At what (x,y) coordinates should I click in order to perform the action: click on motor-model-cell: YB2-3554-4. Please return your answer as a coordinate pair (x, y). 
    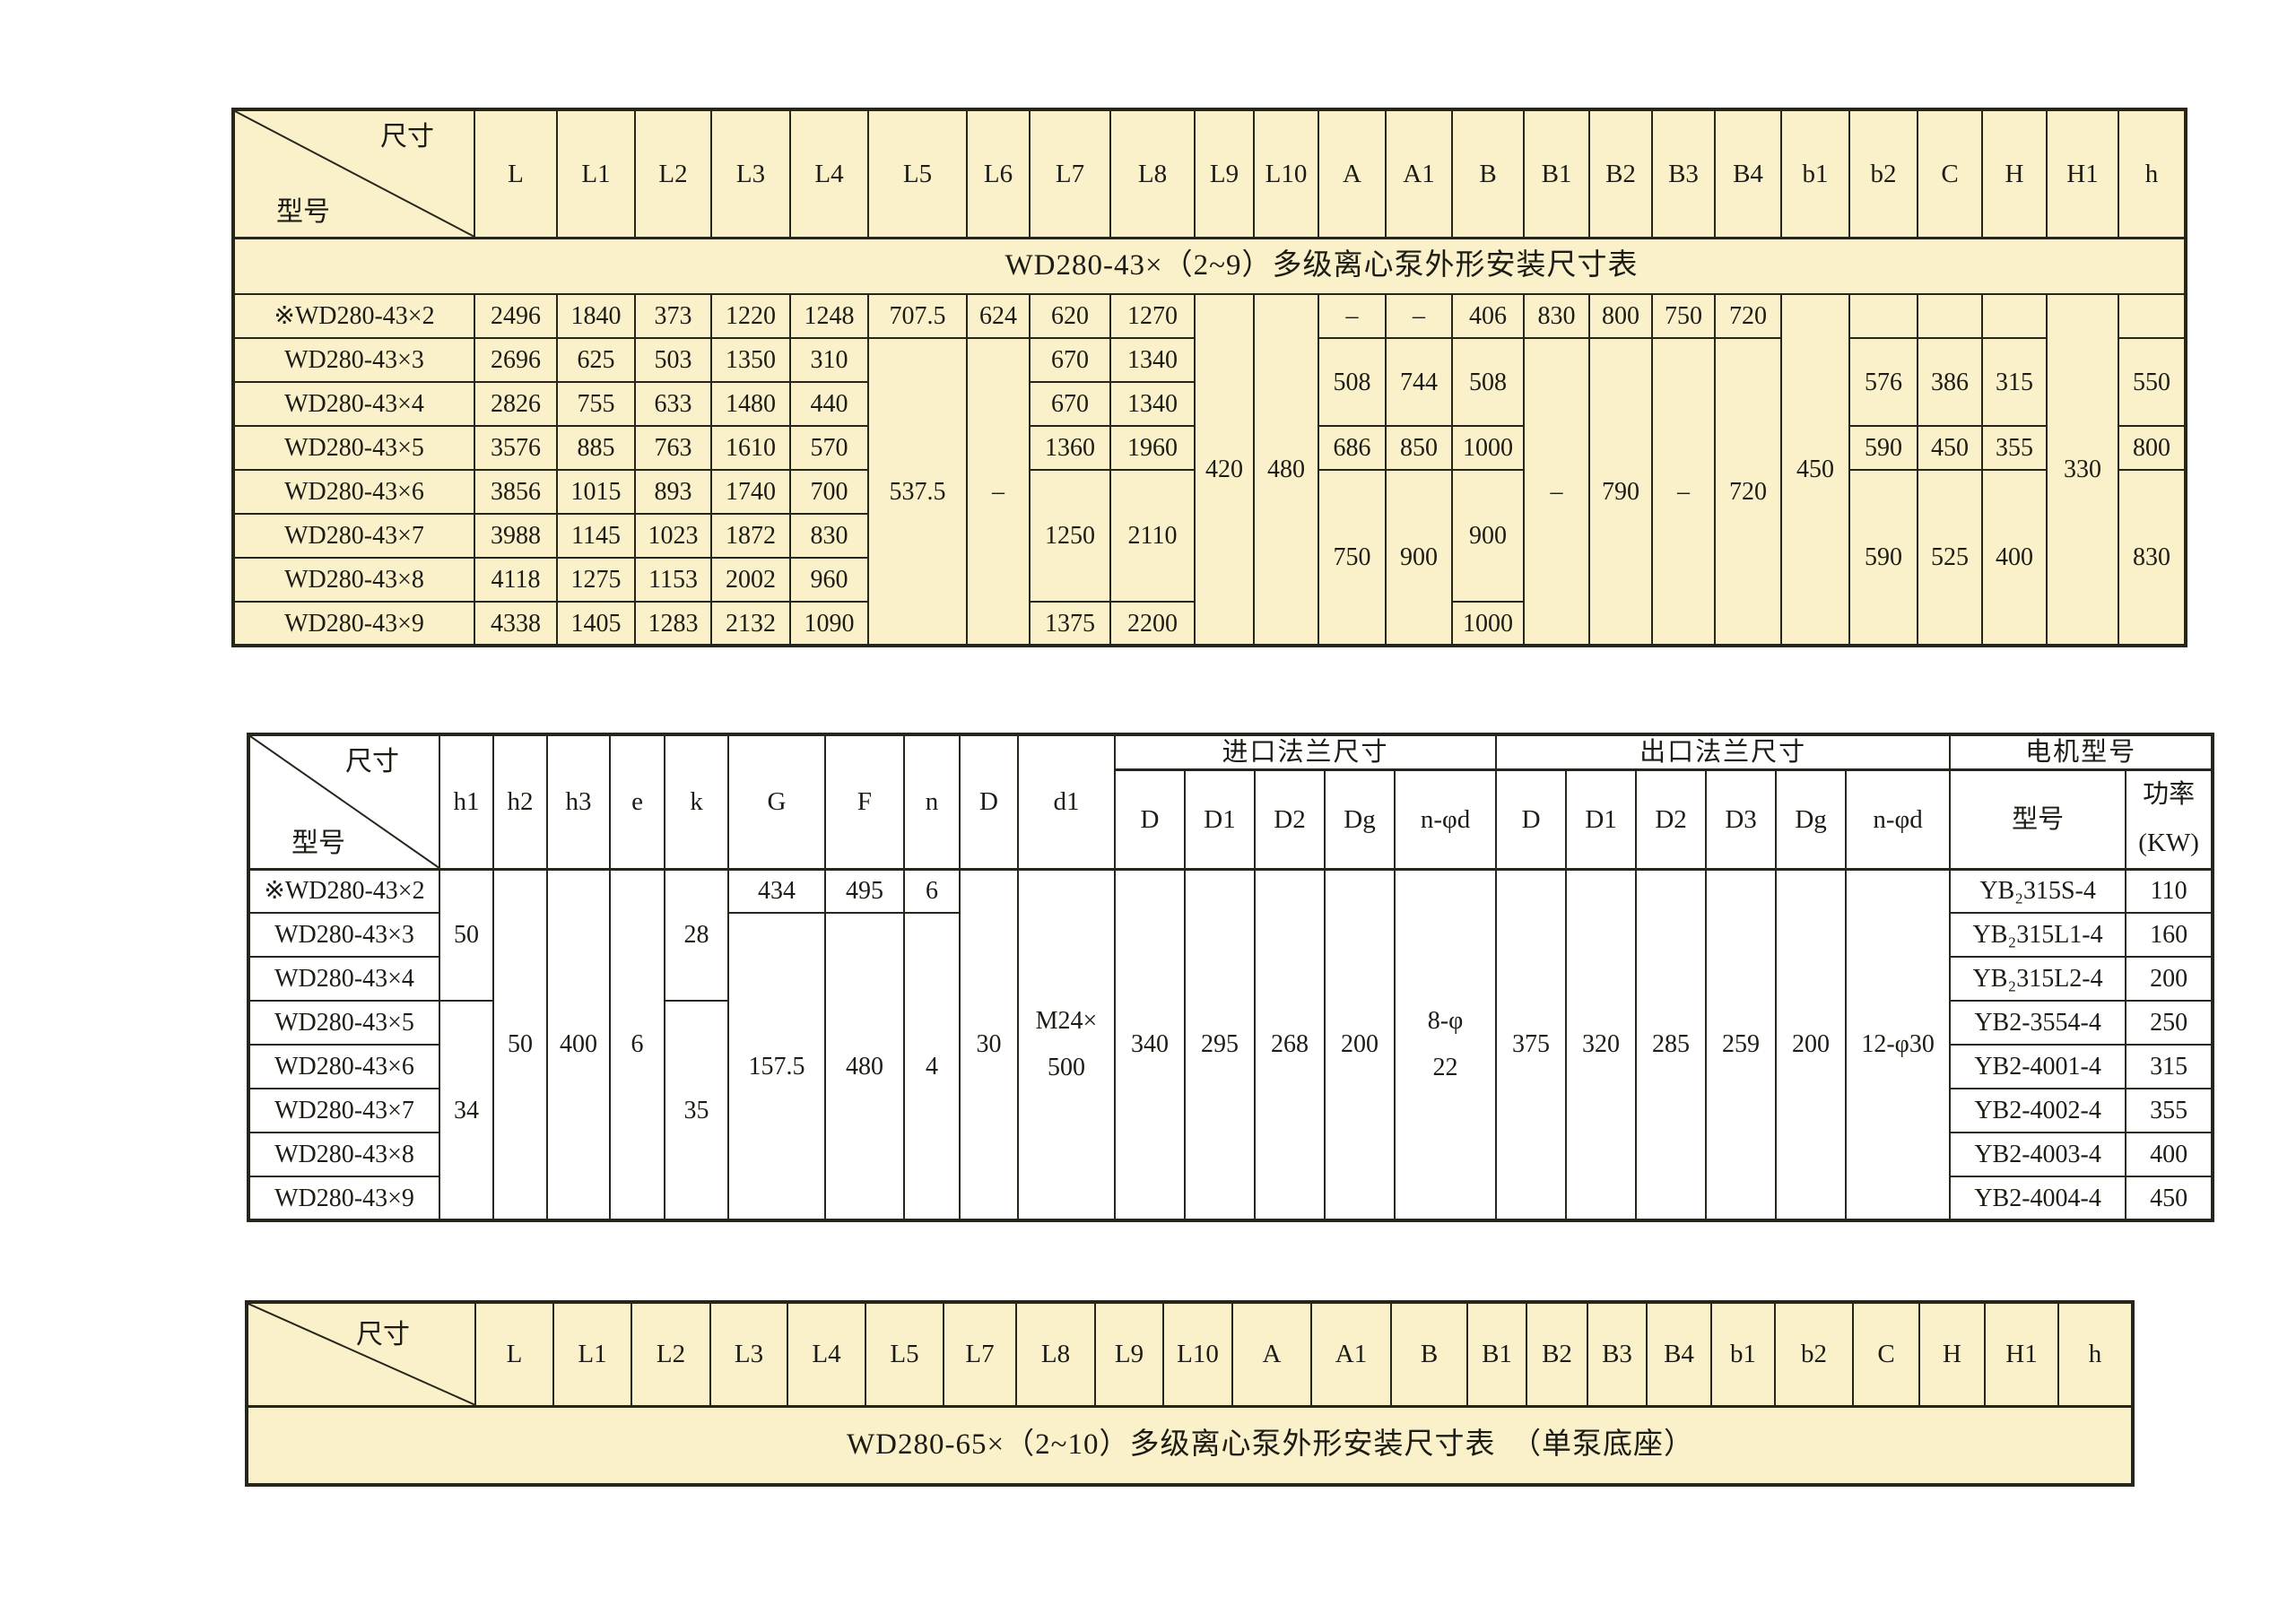
    Looking at the image, I should click on (2038, 1023).